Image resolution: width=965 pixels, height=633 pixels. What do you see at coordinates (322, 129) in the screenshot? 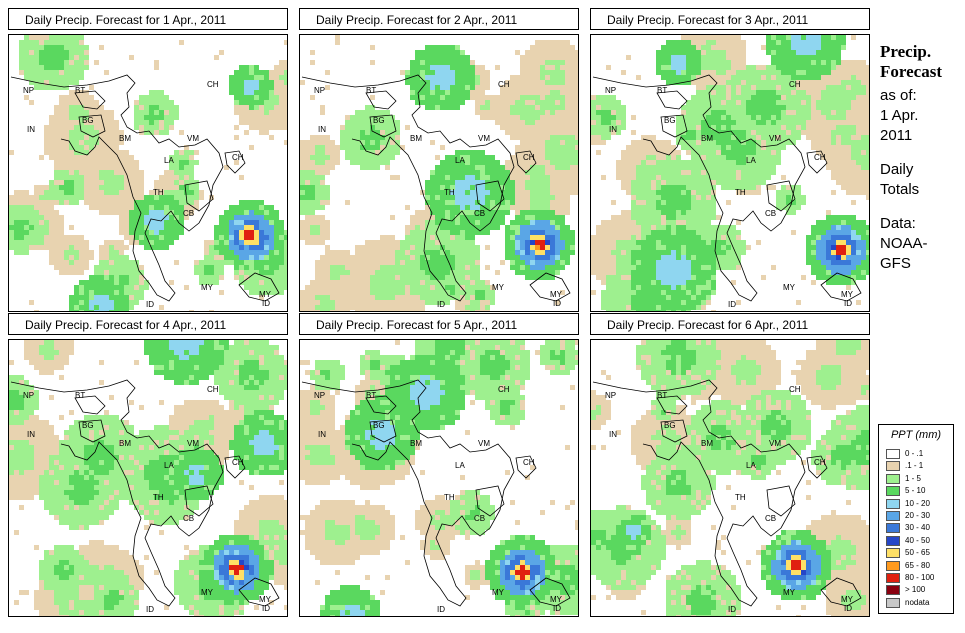
I see `country-label: IN` at bounding box center [322, 129].